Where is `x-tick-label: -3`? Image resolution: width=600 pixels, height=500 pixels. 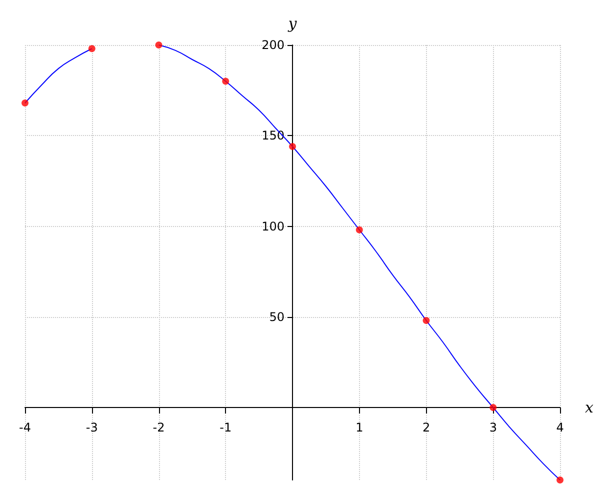 x-tick-label: -3 is located at coordinates (92, 427).